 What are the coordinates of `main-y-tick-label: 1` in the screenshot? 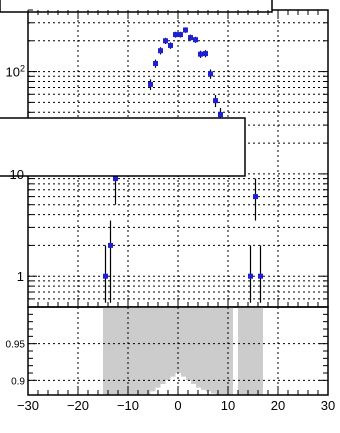 It's located at (20, 276).